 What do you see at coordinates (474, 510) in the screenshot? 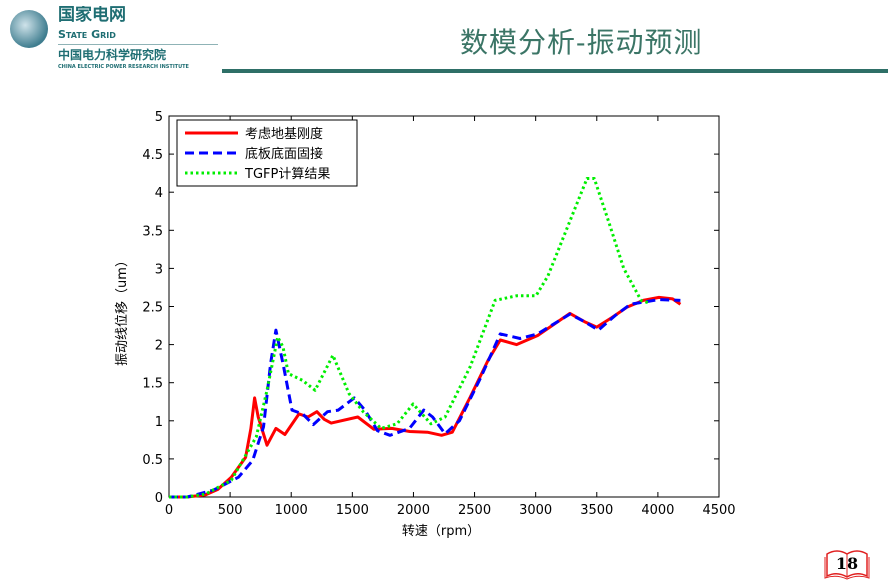
I see `x-tick-label: 2500` at bounding box center [474, 510].